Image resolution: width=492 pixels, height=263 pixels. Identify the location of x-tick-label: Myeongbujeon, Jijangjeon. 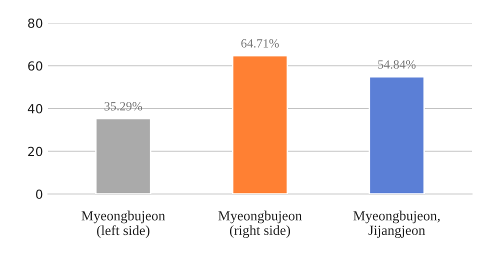
(396, 224).